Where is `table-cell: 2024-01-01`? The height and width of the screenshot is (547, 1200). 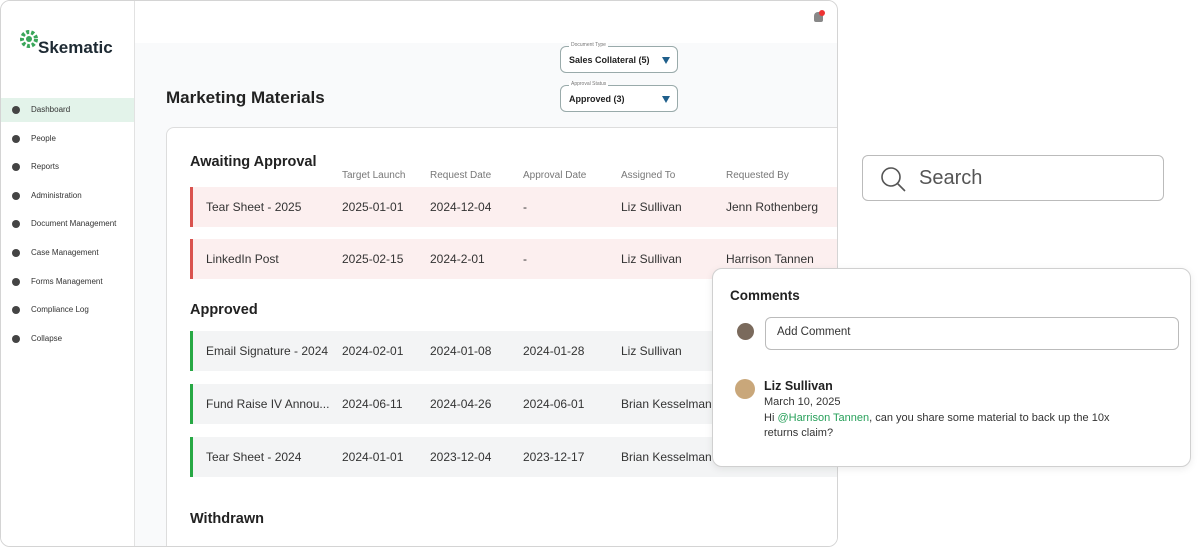
table-cell: 2024-01-01 is located at coordinates (373, 457).